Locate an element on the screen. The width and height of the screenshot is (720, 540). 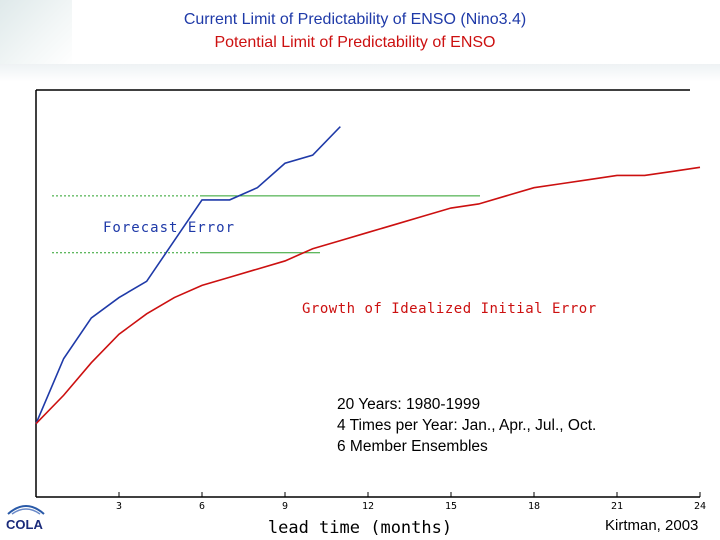
corner-decoration is located at coordinates (36, 33).